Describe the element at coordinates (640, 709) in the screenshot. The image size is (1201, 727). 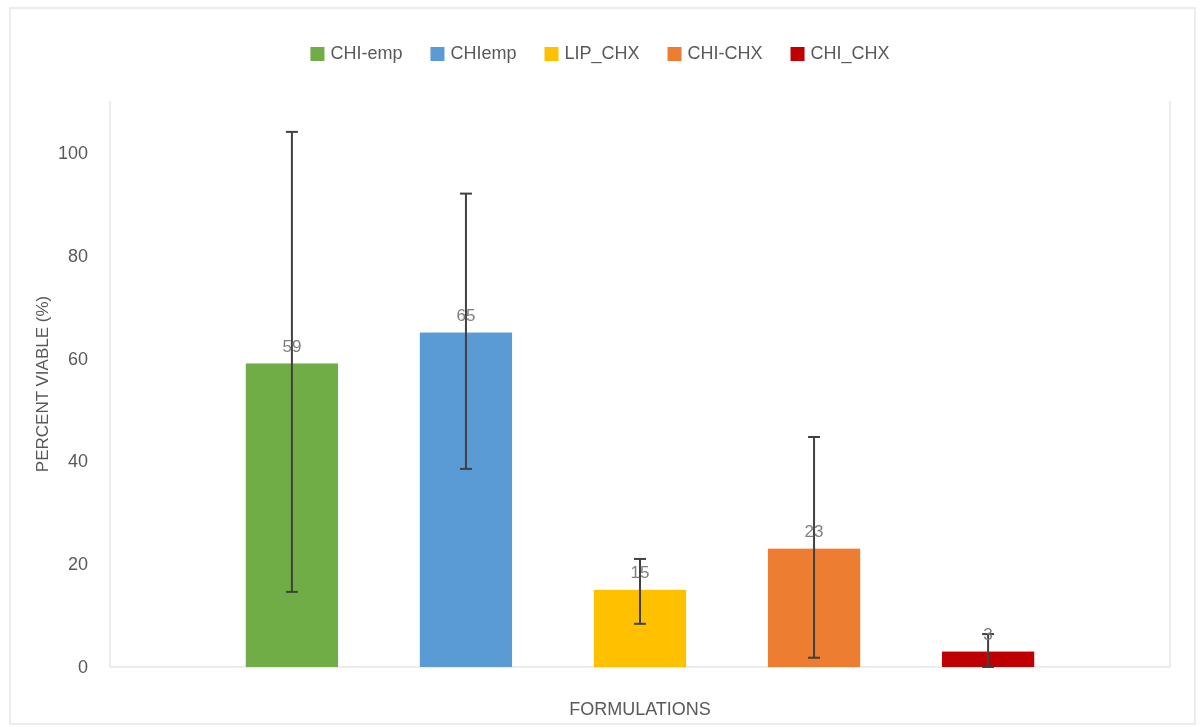
I see `x-axis-title: FORMULATIONS` at that location.